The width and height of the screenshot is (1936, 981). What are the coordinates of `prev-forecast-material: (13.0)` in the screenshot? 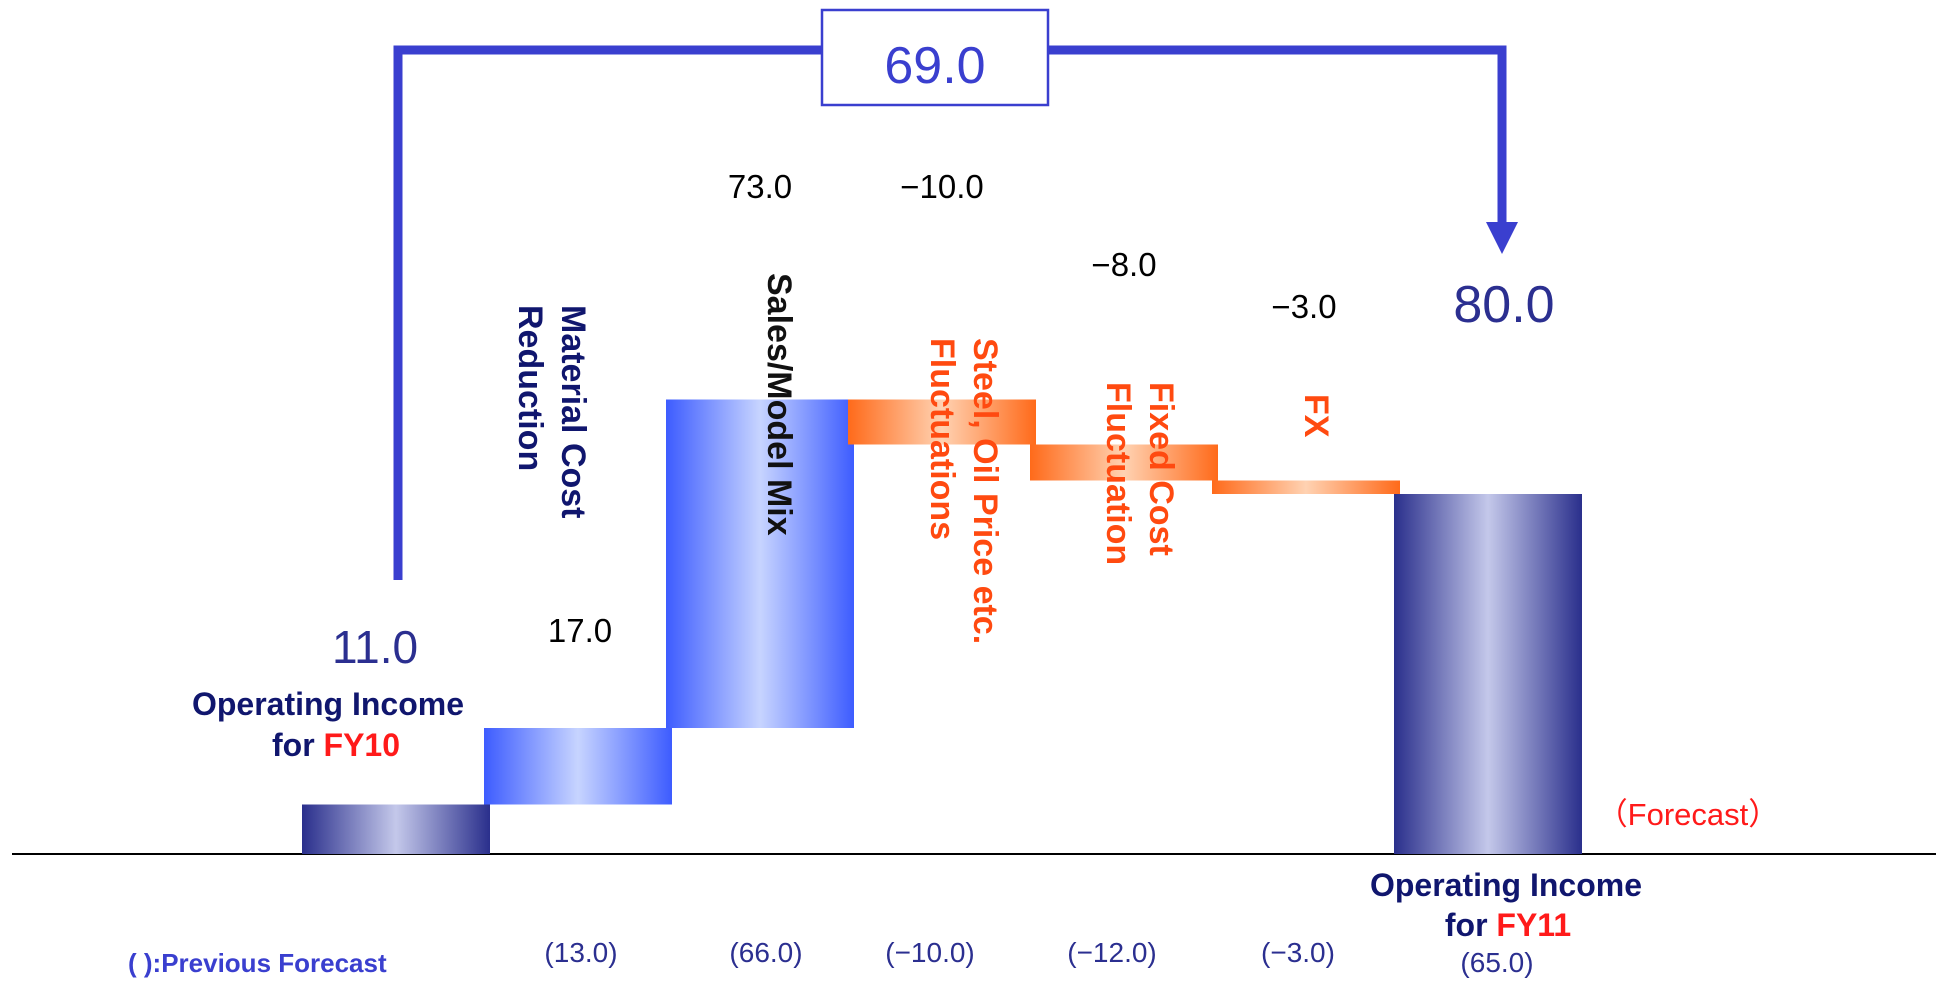 It's located at (580, 952).